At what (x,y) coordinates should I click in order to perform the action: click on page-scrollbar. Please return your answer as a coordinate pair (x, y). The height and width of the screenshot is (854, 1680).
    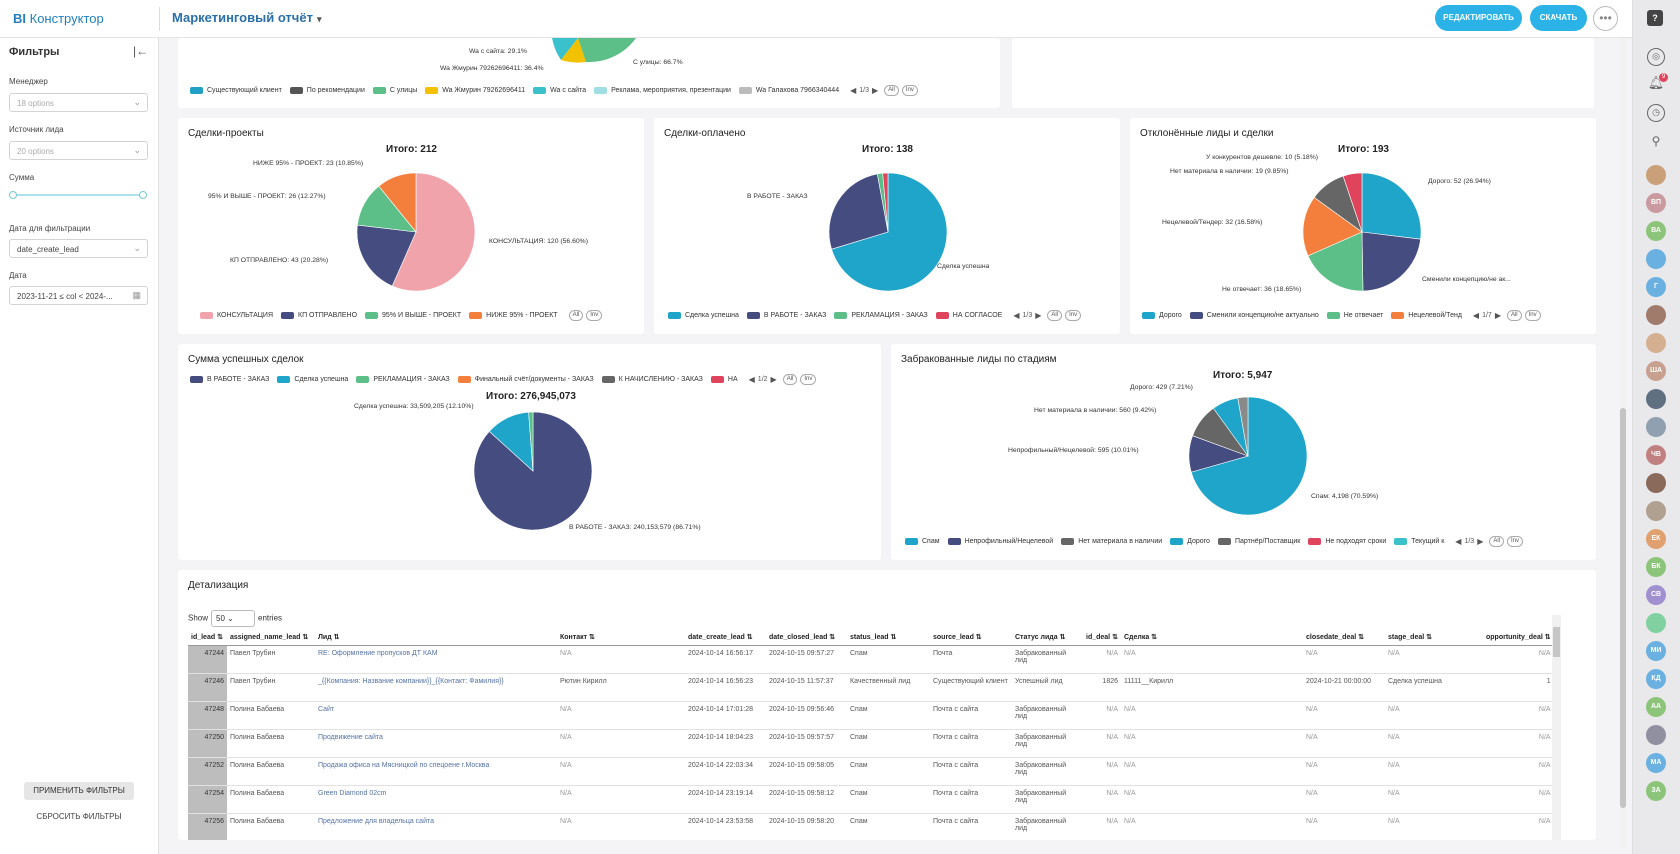
    Looking at the image, I should click on (1622, 446).